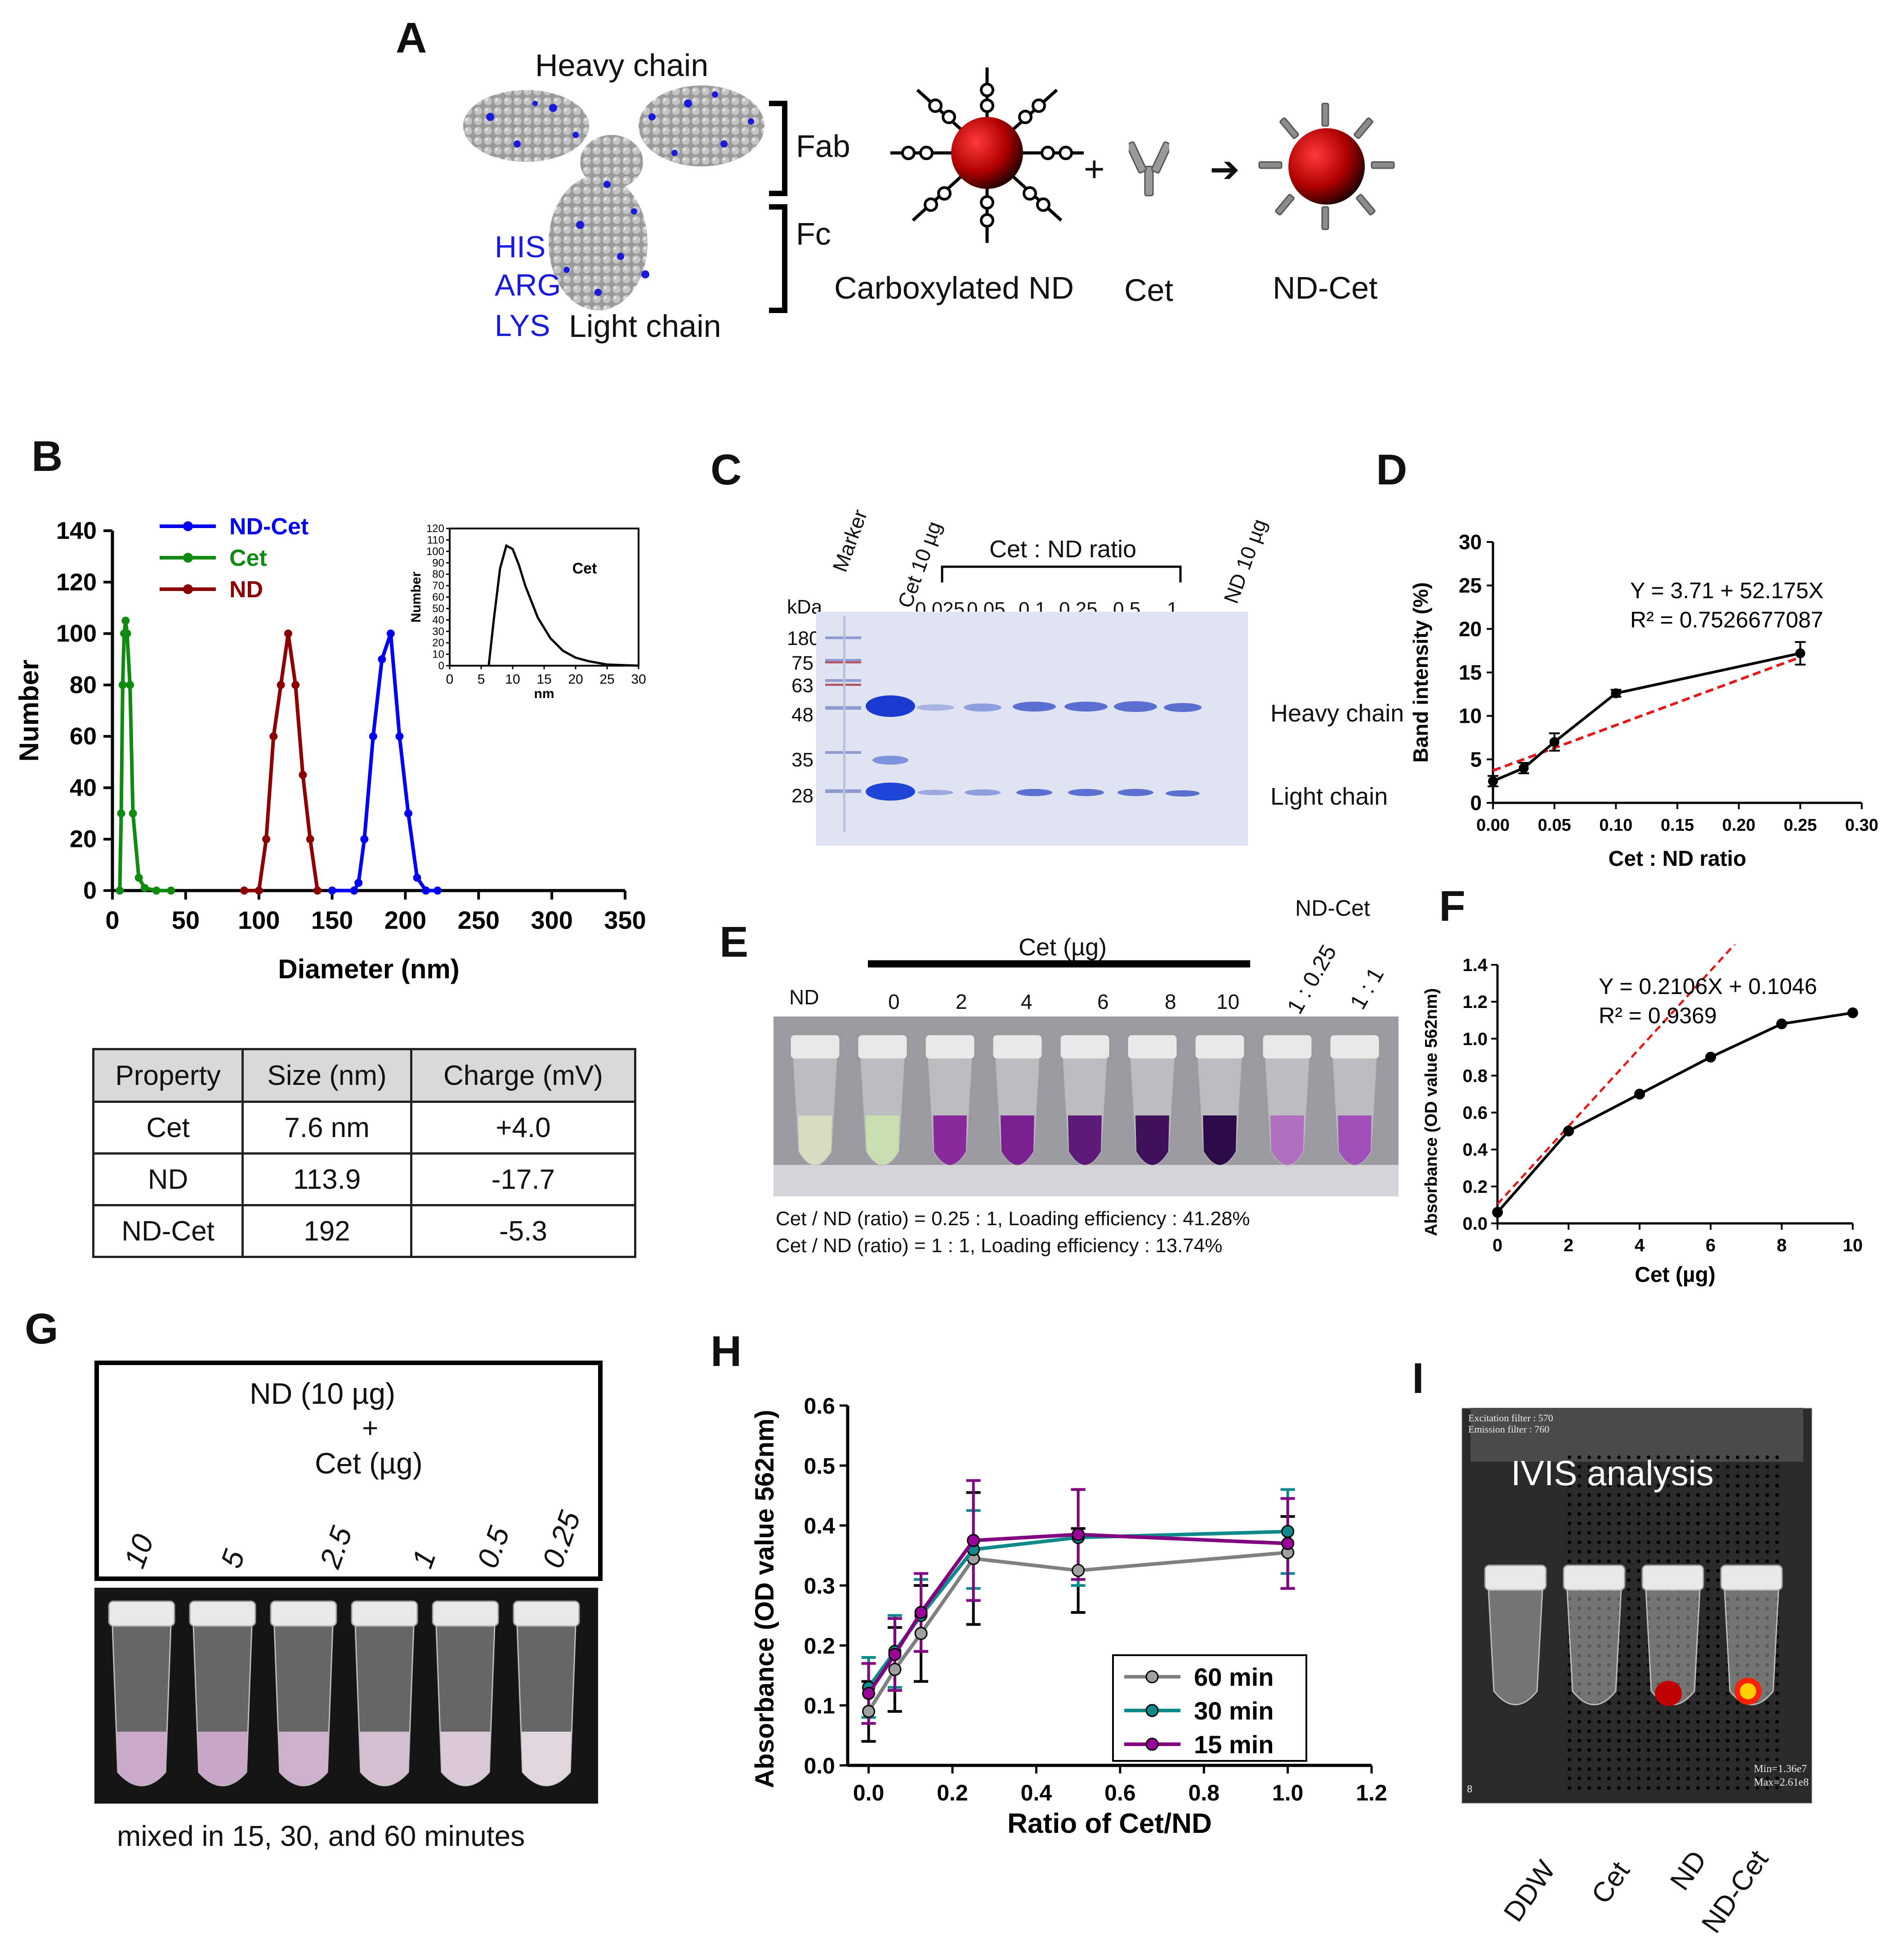  What do you see at coordinates (819, 1526) in the screenshot?
I see `y-tick-label: 0.4` at bounding box center [819, 1526].